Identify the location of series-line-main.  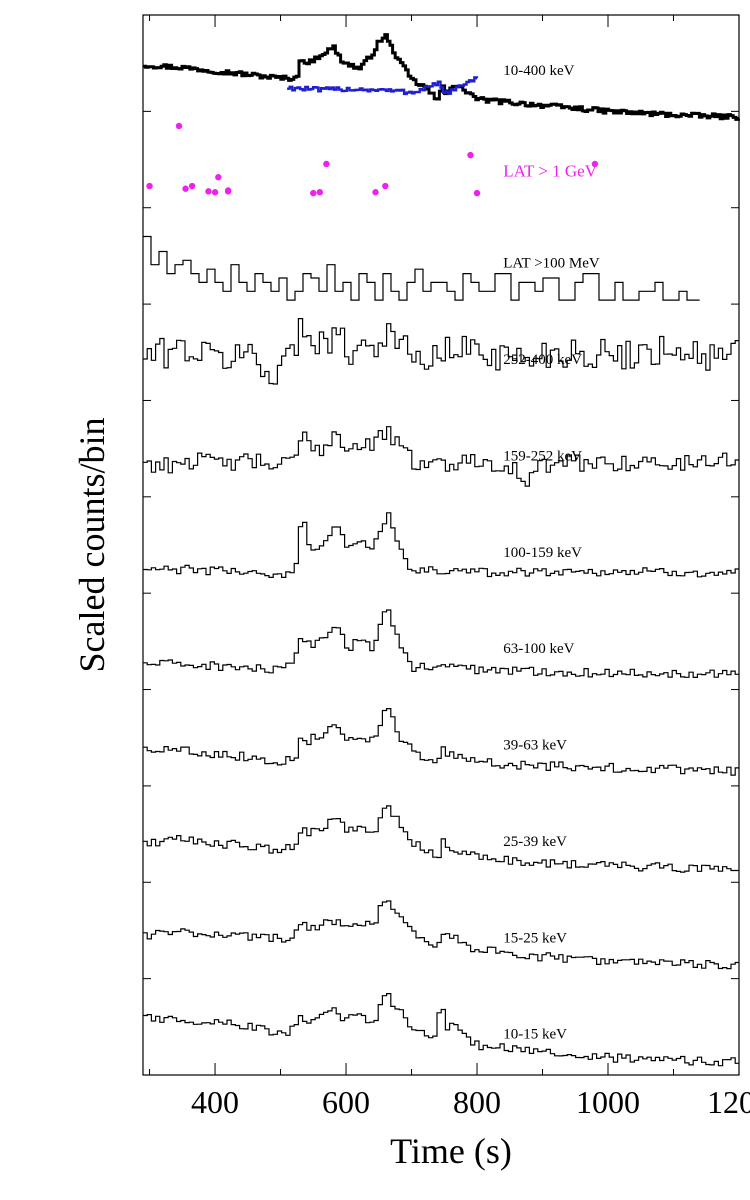
(441, 77).